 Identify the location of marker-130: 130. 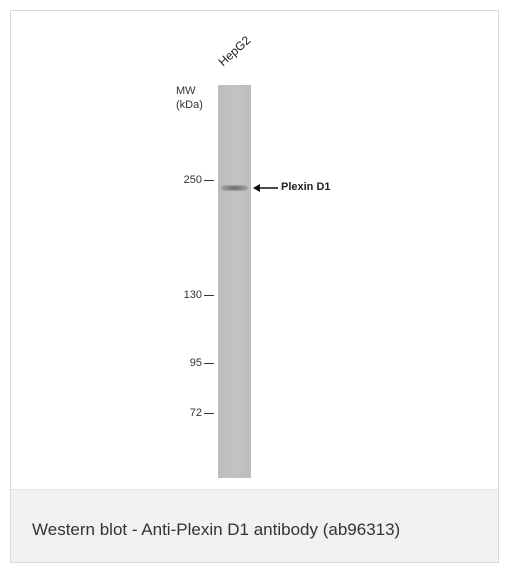
(191, 296).